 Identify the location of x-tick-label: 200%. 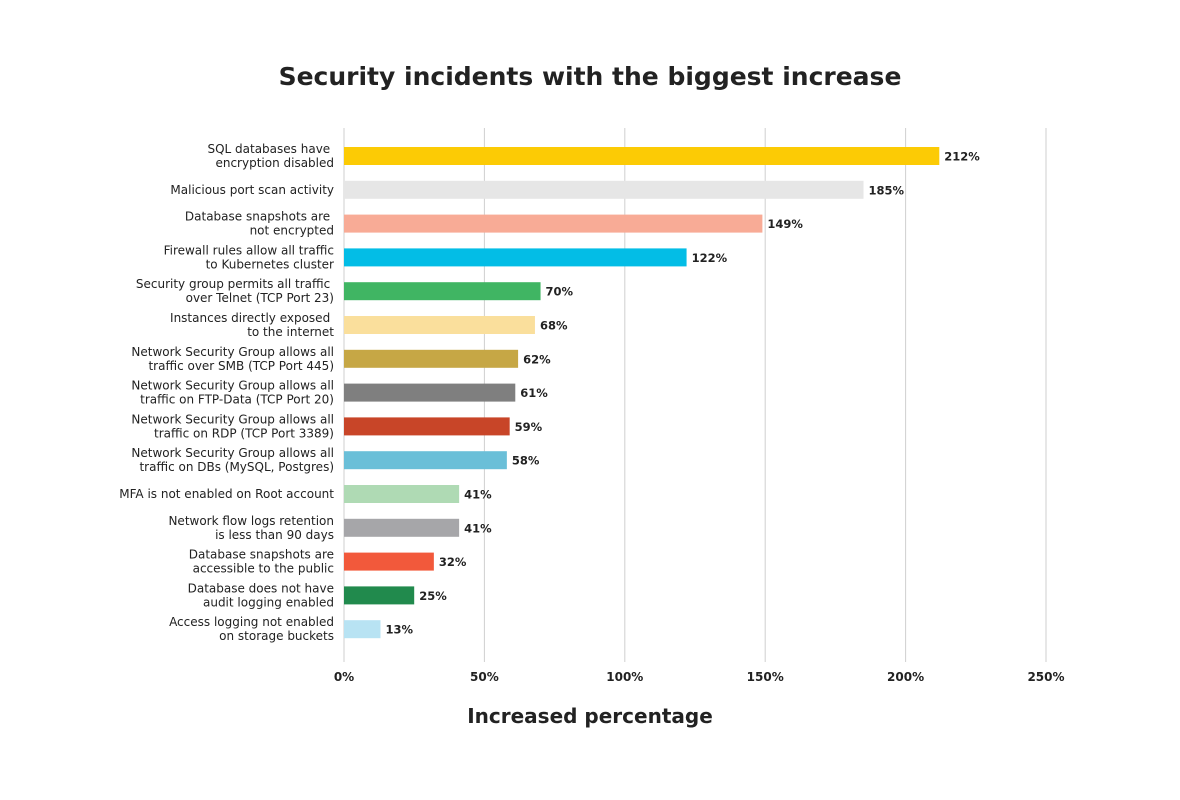
(905, 677).